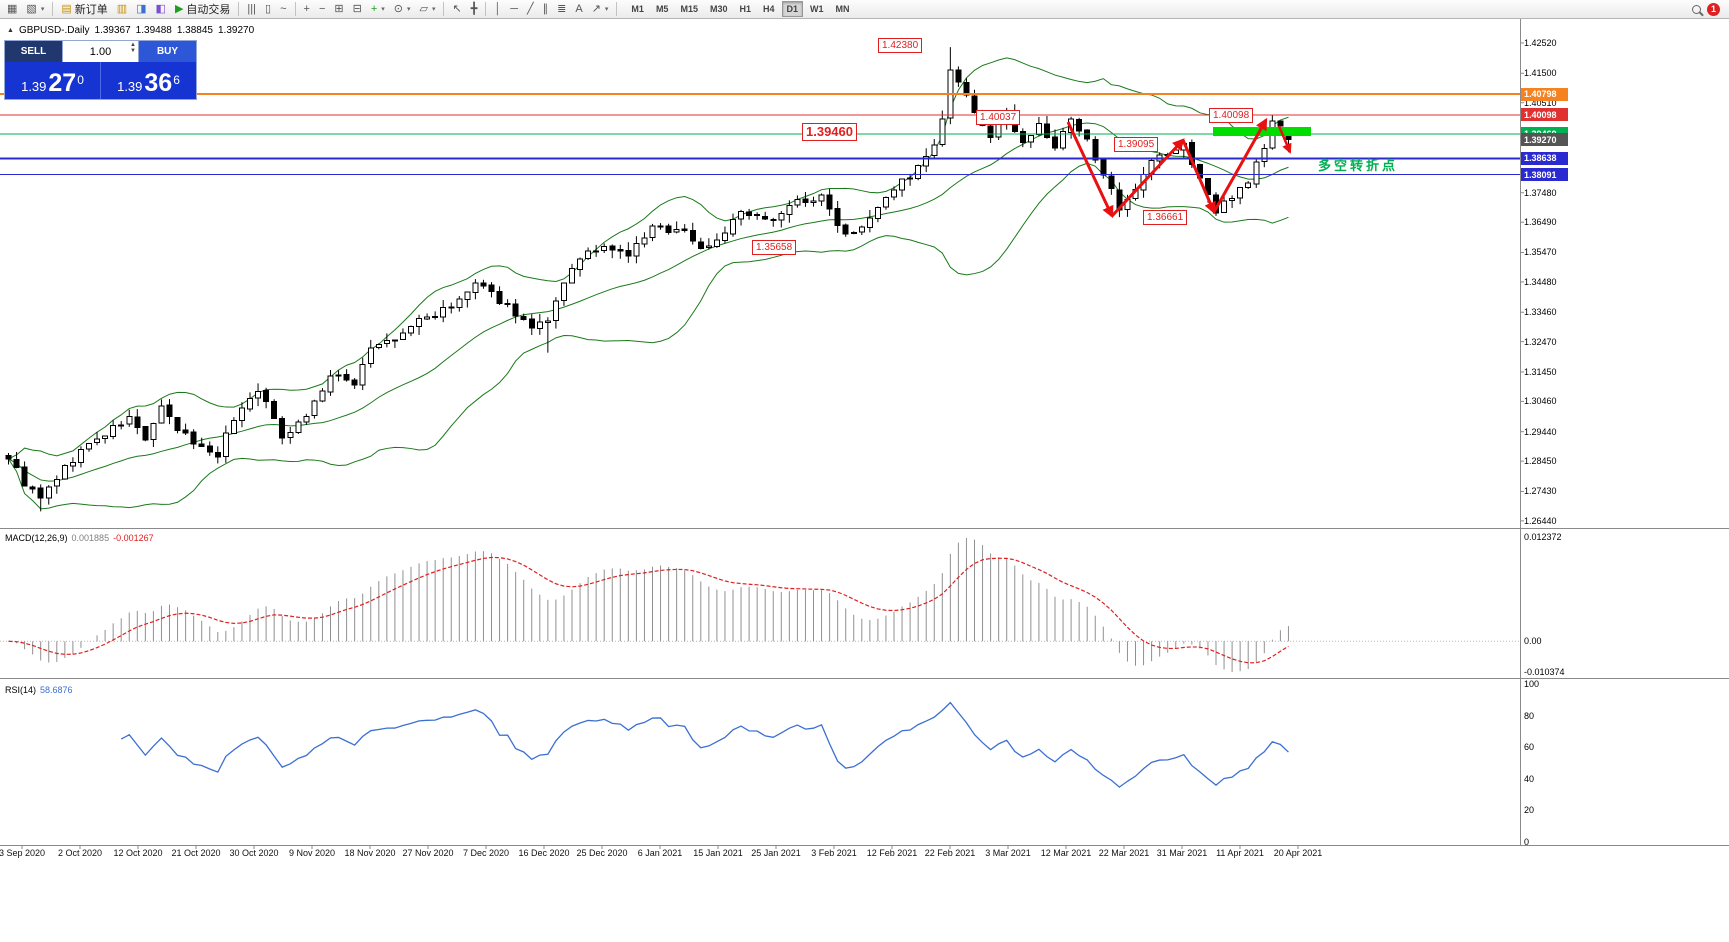  I want to click on sell-price-display: 1.39 27 0, so click(52, 80).